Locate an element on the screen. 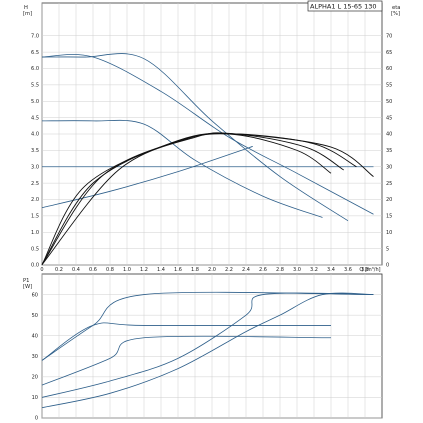 This screenshot has height=423, width=423. x-tick-label: 0.6 is located at coordinates (93, 270).